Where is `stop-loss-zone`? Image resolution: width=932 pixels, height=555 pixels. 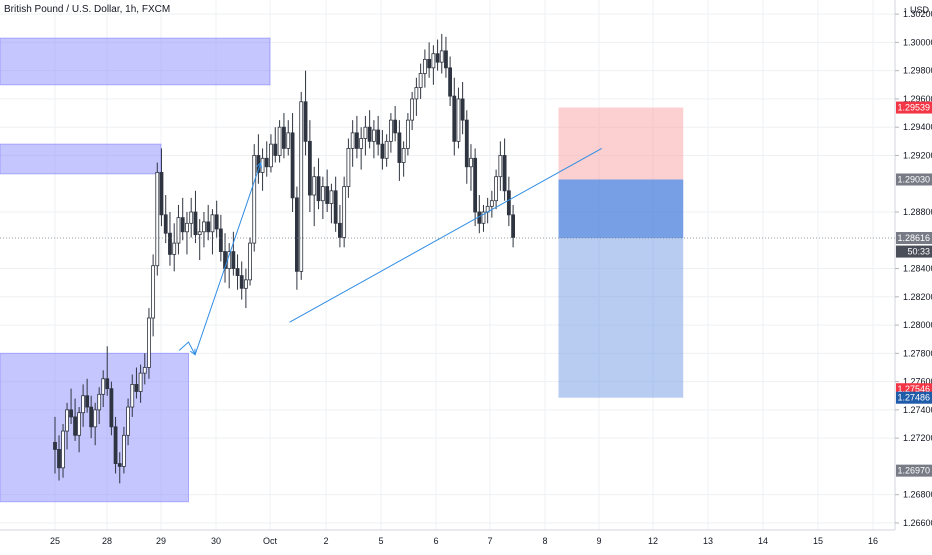 stop-loss-zone is located at coordinates (621, 143).